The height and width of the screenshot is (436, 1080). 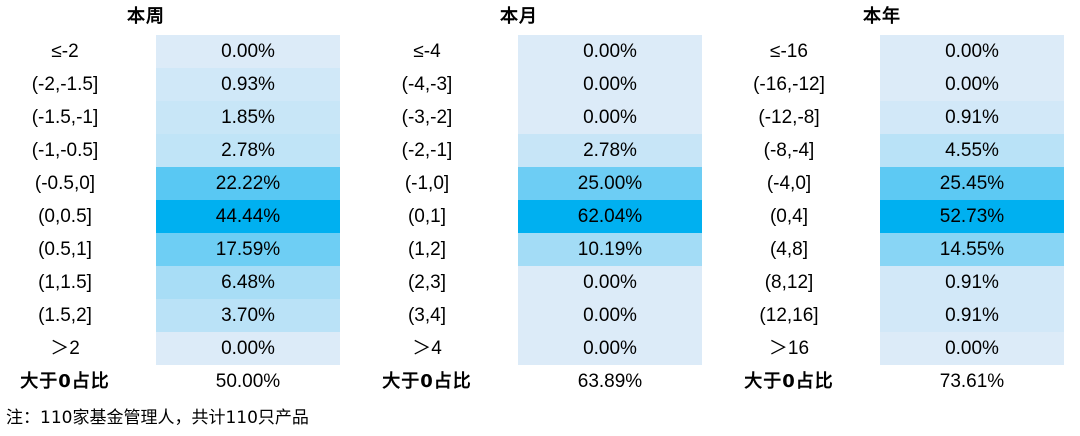 I want to click on bin-label: (4,8], so click(x=789, y=249).